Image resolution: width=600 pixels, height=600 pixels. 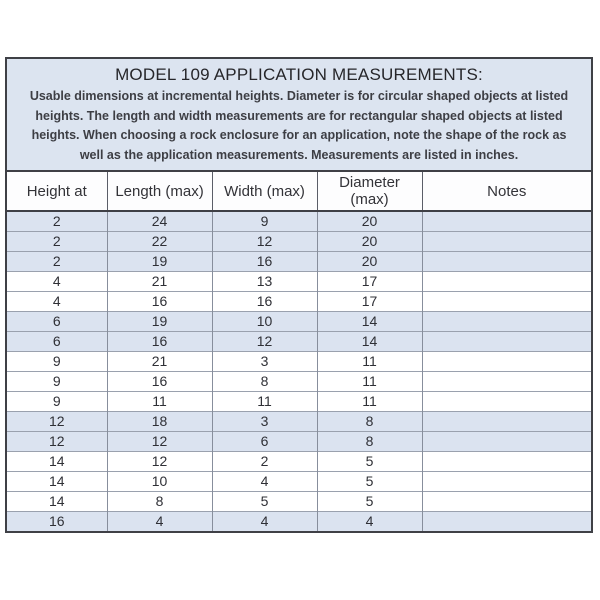 I want to click on cell-width: 2, so click(x=264, y=460).